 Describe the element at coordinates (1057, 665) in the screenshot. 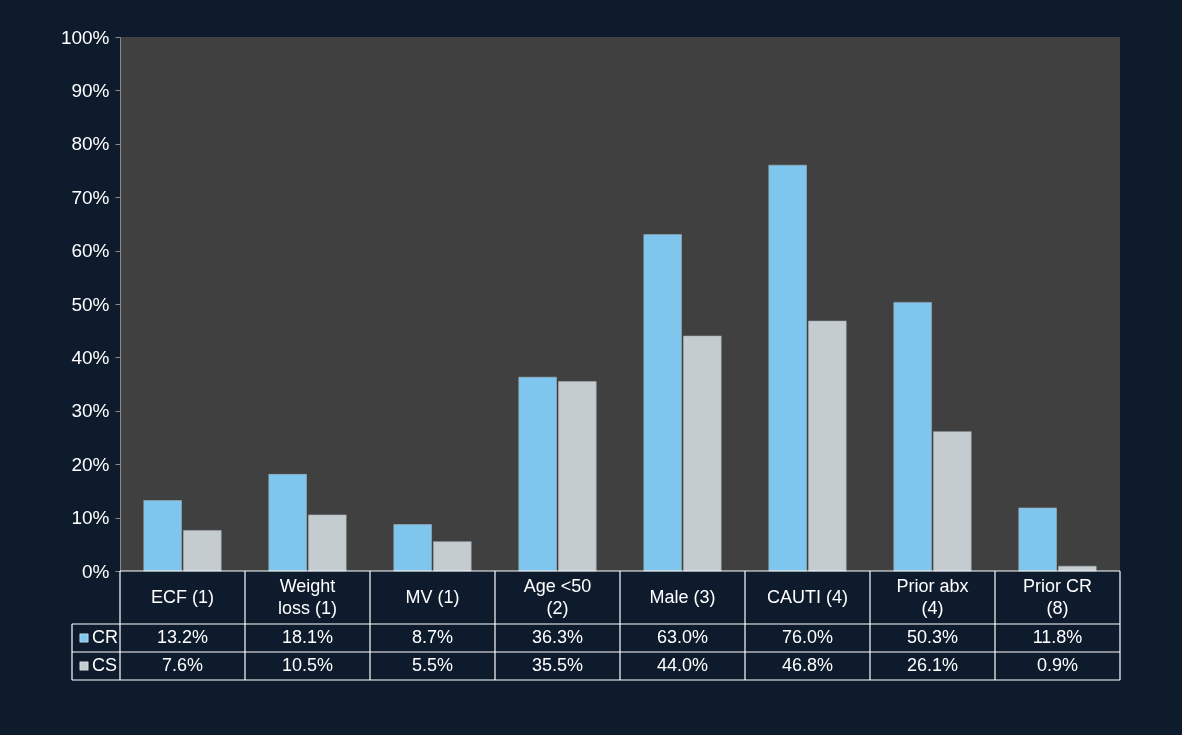

I see `data-label: 0.9%` at that location.